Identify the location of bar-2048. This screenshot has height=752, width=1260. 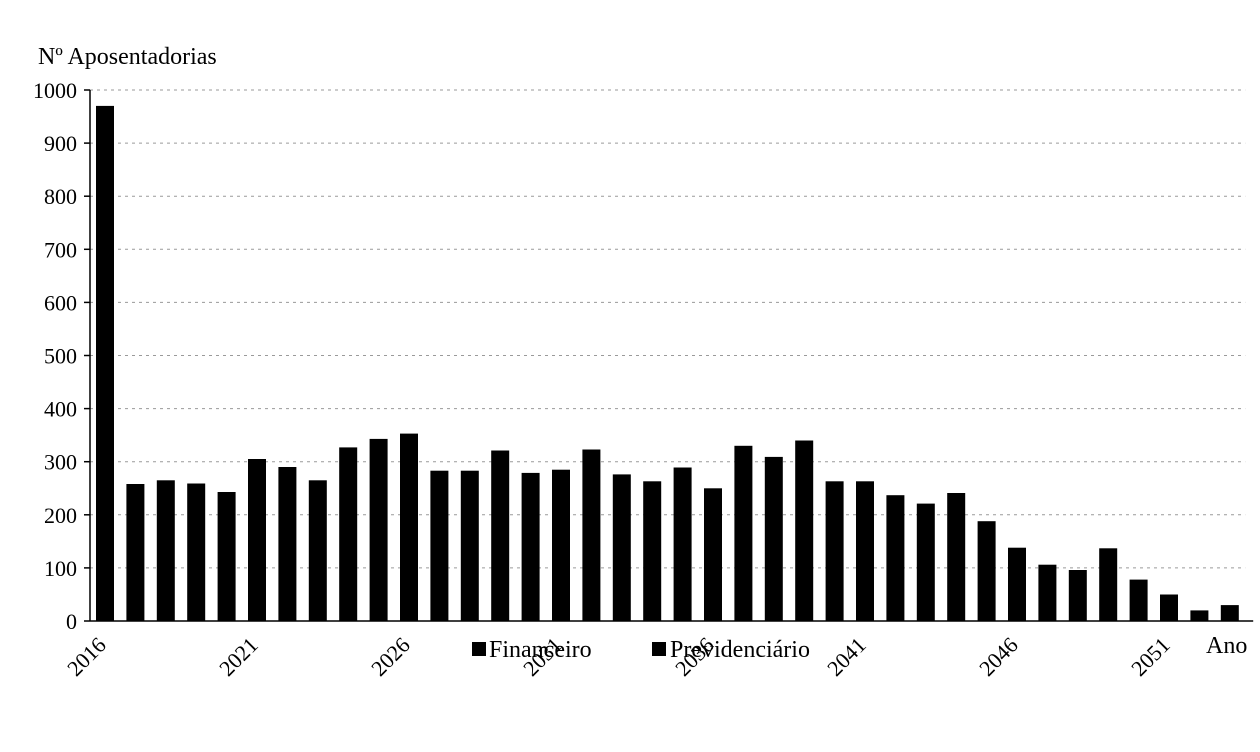
(1077, 595).